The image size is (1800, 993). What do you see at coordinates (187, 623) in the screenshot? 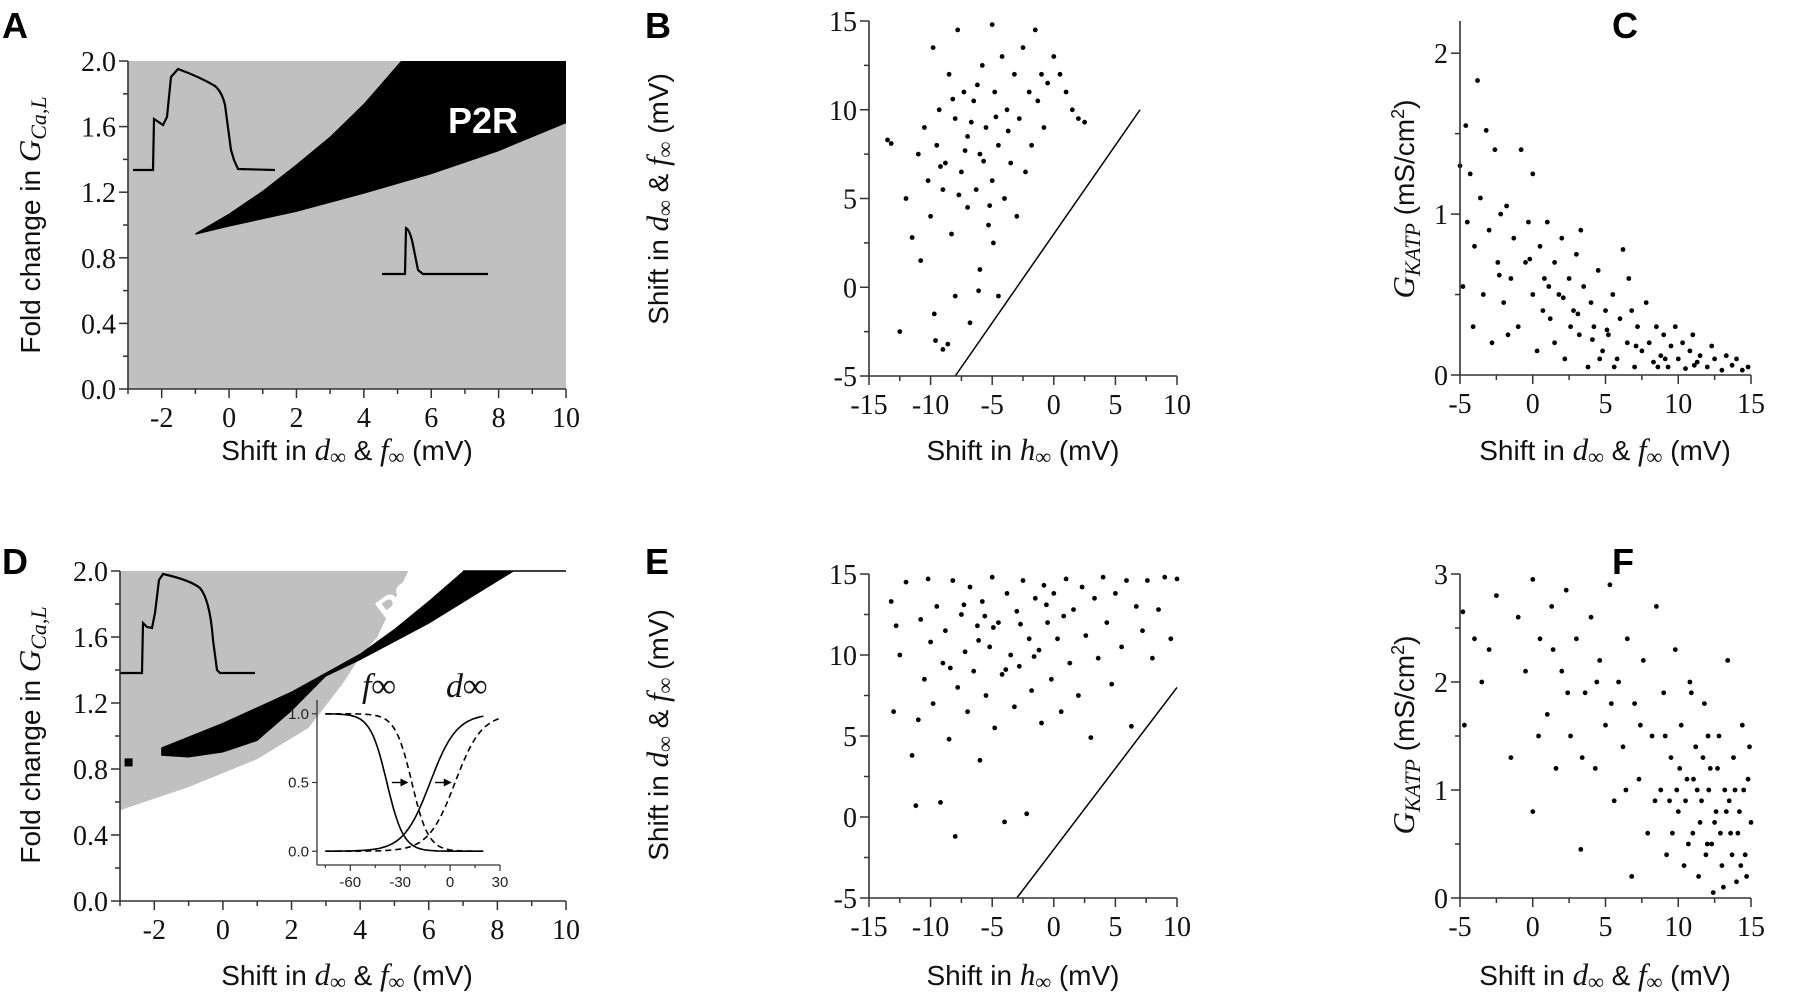
I see `bursting-trace-icon` at bounding box center [187, 623].